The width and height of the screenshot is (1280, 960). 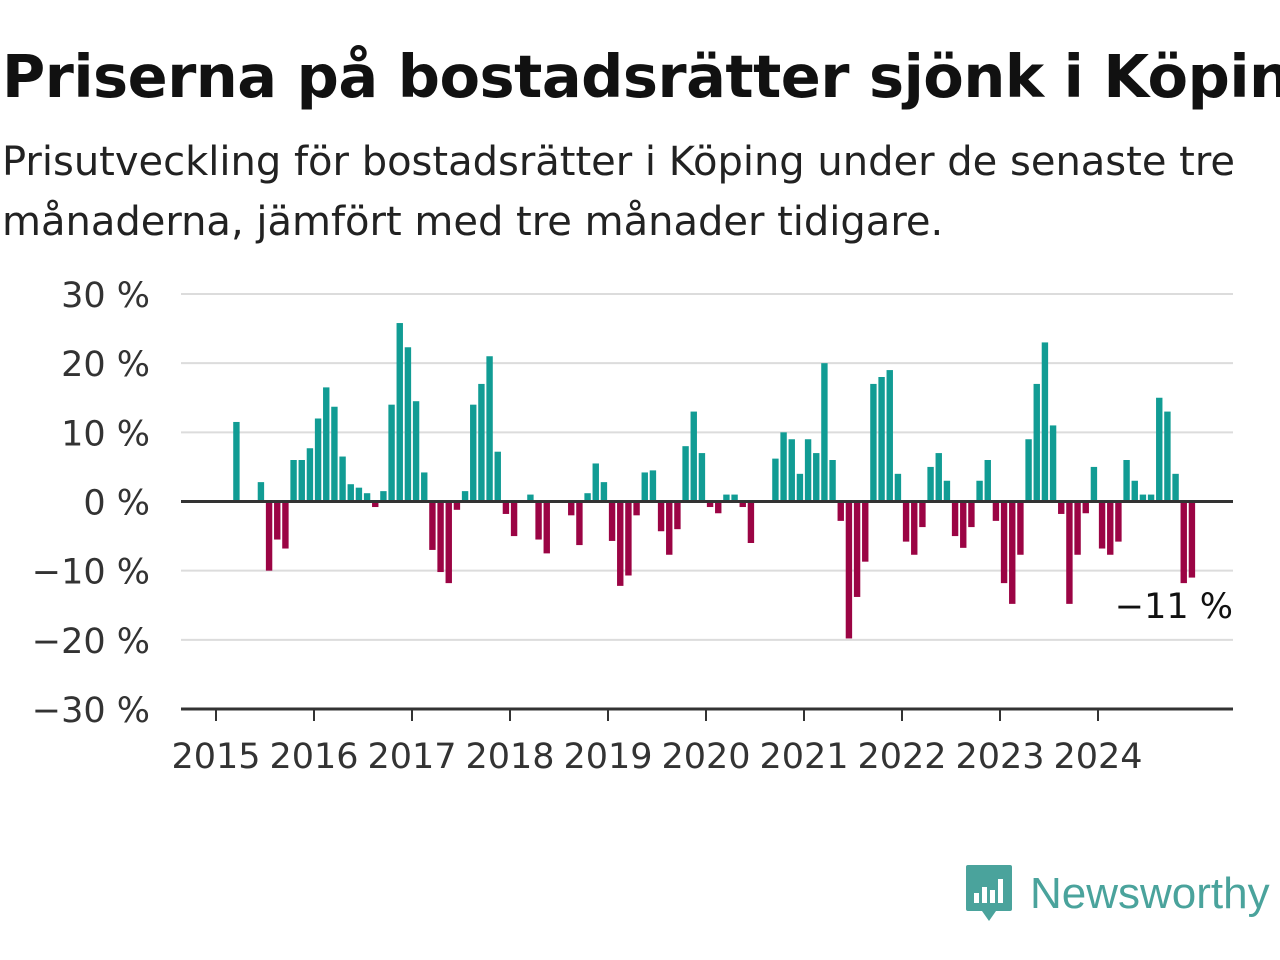 I want to click on last-value-label: −11 %, so click(x=1174, y=607).